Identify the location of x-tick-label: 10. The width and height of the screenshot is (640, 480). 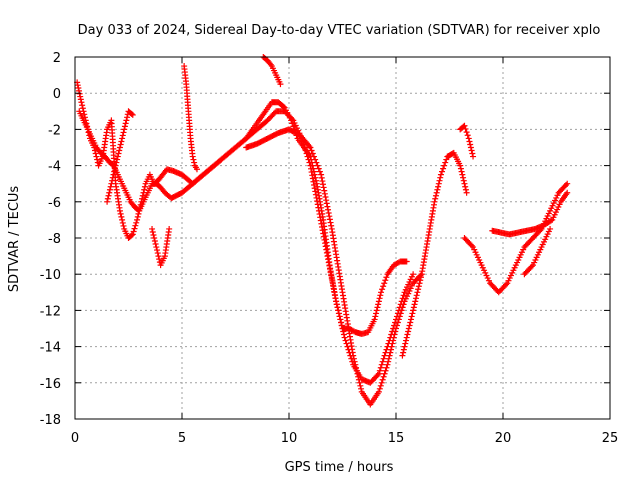
(289, 438).